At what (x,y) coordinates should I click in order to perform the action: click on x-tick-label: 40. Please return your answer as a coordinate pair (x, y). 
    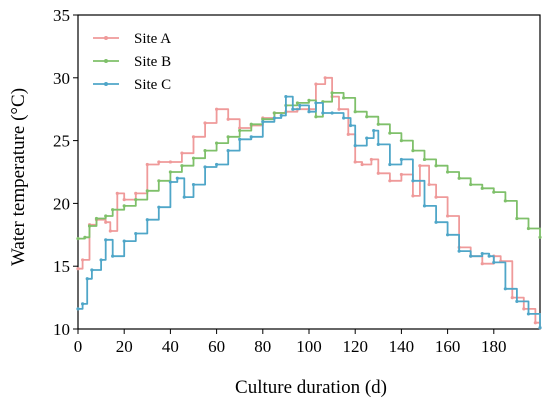
    Looking at the image, I should click on (170, 346).